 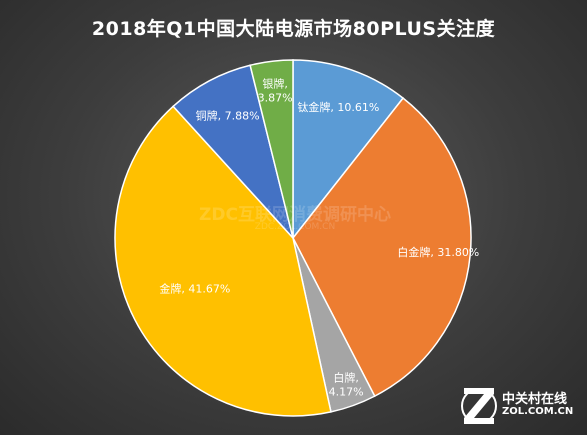 What do you see at coordinates (348, 150) in the screenshot?
I see `pie-slice-钛金牌` at bounding box center [348, 150].